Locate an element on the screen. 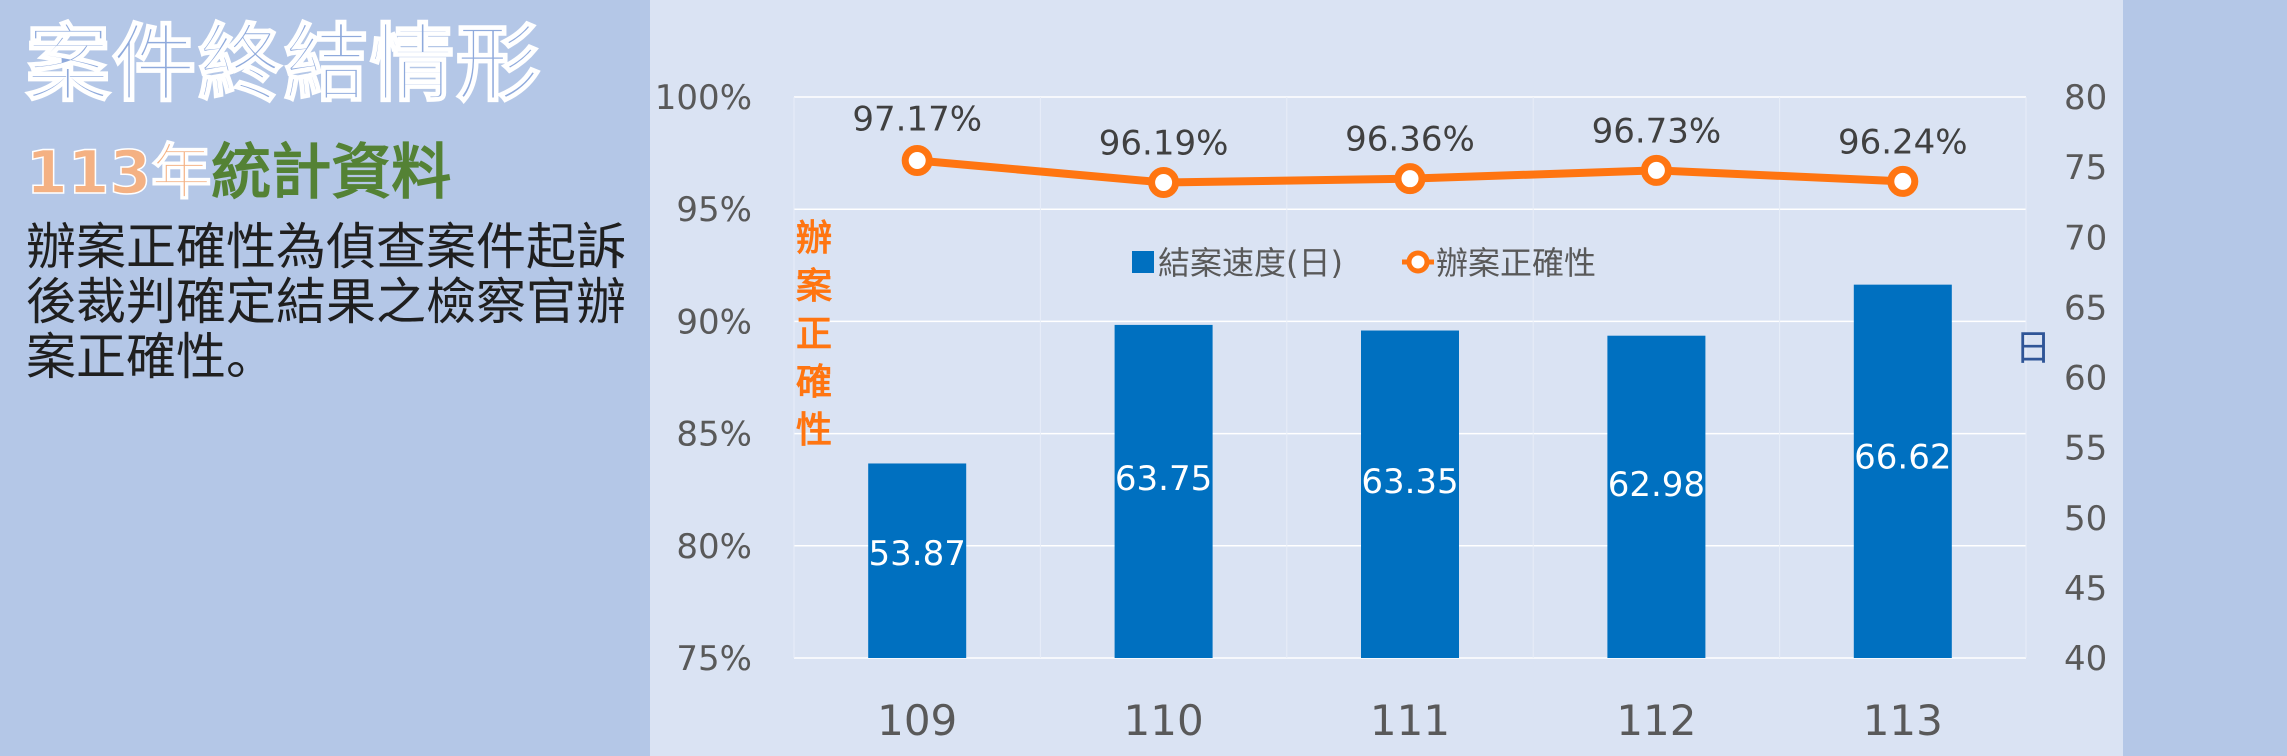 This screenshot has height=756, width=2287. y-right-tick-label: 75 is located at coordinates (2085, 168).